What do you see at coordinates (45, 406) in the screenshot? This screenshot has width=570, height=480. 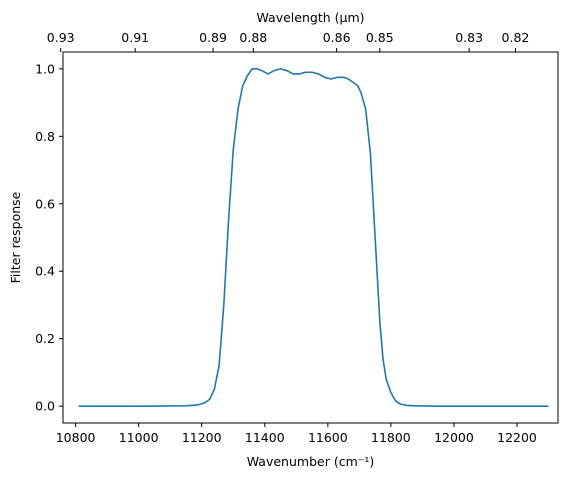 I see `y-tick-label: 0.0` at bounding box center [45, 406].